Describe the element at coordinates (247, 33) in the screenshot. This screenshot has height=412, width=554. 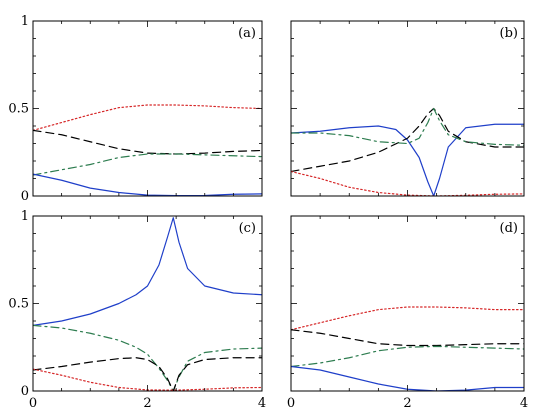
I see `panel-label: (a)` at that location.